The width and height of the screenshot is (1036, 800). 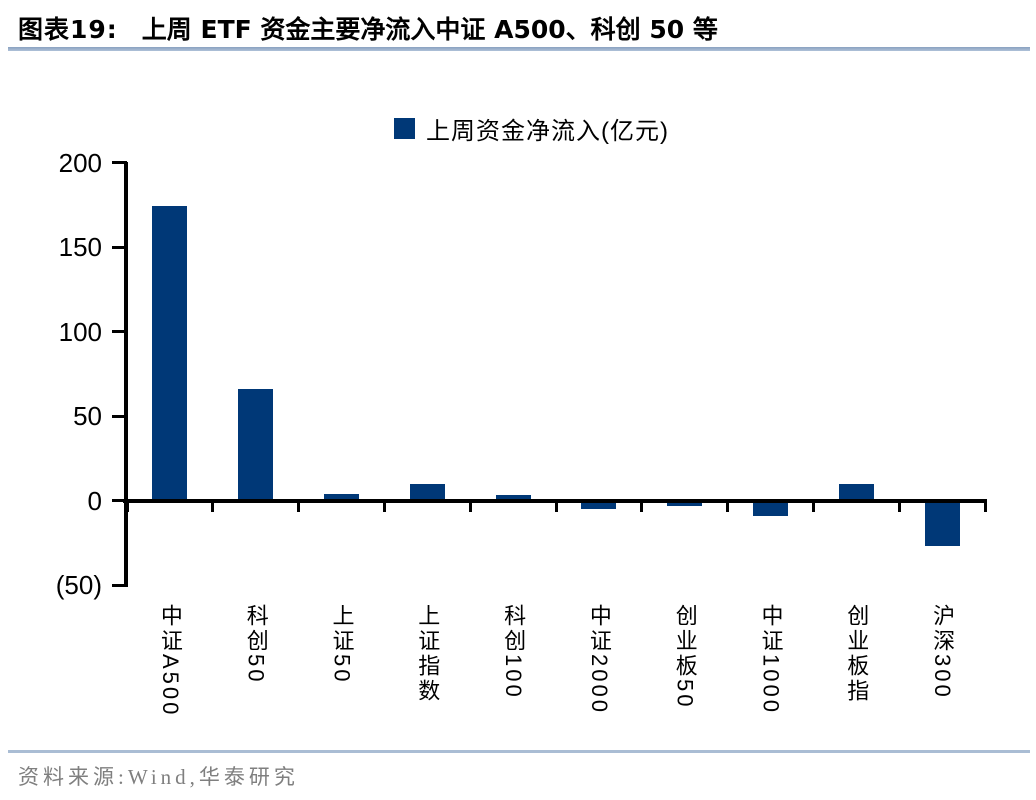 I want to click on x-axis-label: 创业板指, so click(x=857, y=654).